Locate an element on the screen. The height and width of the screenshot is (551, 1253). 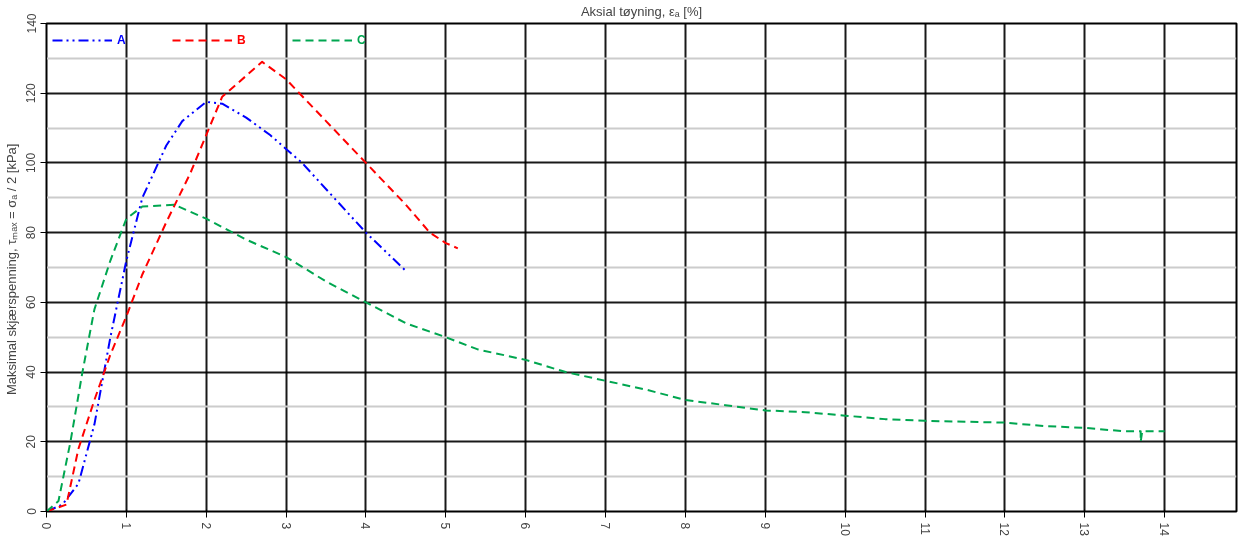
y-tick-label: 20 is located at coordinates (31, 441).